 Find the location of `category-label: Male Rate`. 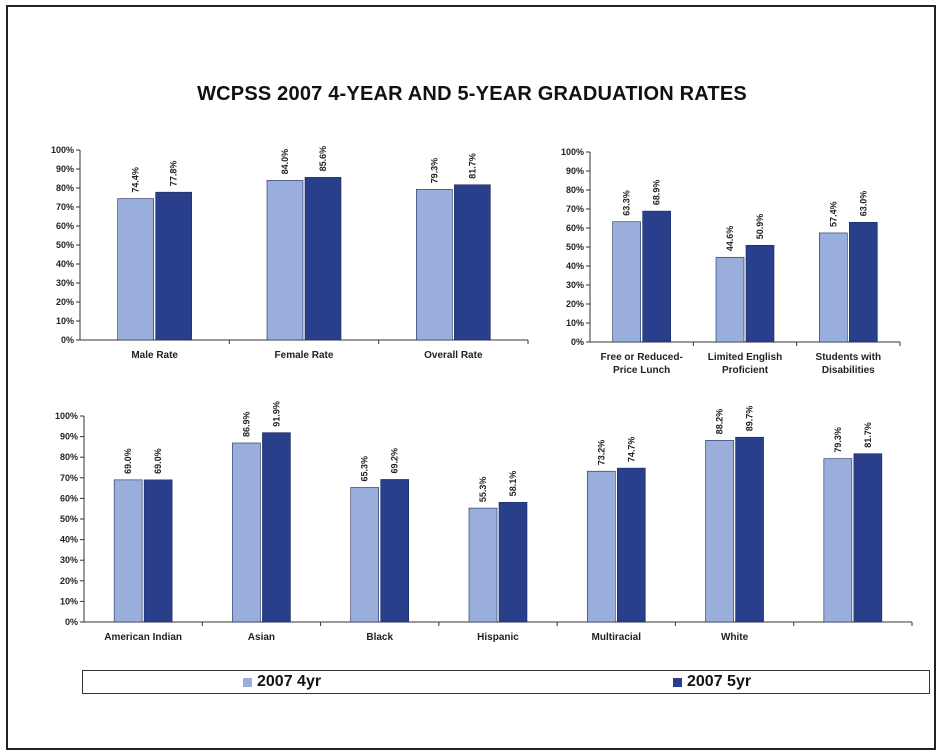

category-label: Male Rate is located at coordinates (154, 355).